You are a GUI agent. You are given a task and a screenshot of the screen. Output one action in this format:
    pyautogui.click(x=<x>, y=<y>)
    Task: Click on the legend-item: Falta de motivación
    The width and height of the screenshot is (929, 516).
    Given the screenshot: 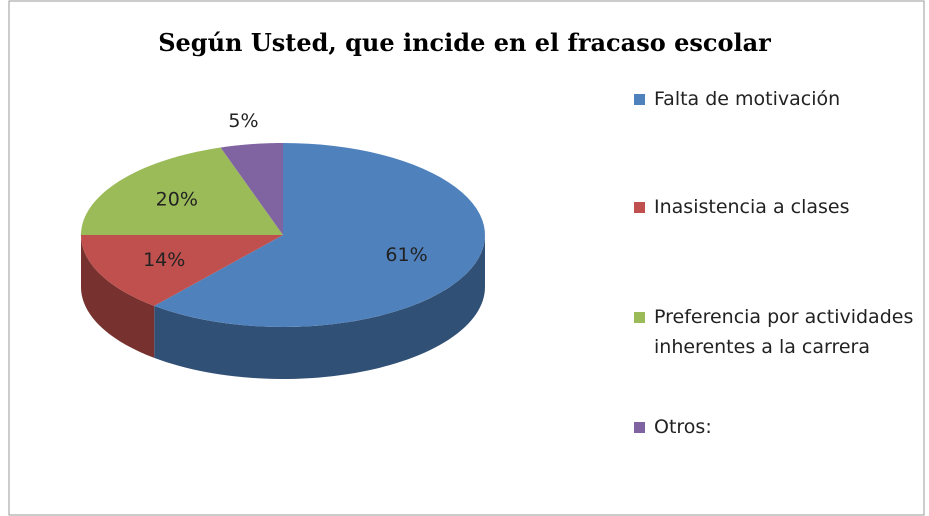 What is the action you would take?
    pyautogui.click(x=779, y=99)
    